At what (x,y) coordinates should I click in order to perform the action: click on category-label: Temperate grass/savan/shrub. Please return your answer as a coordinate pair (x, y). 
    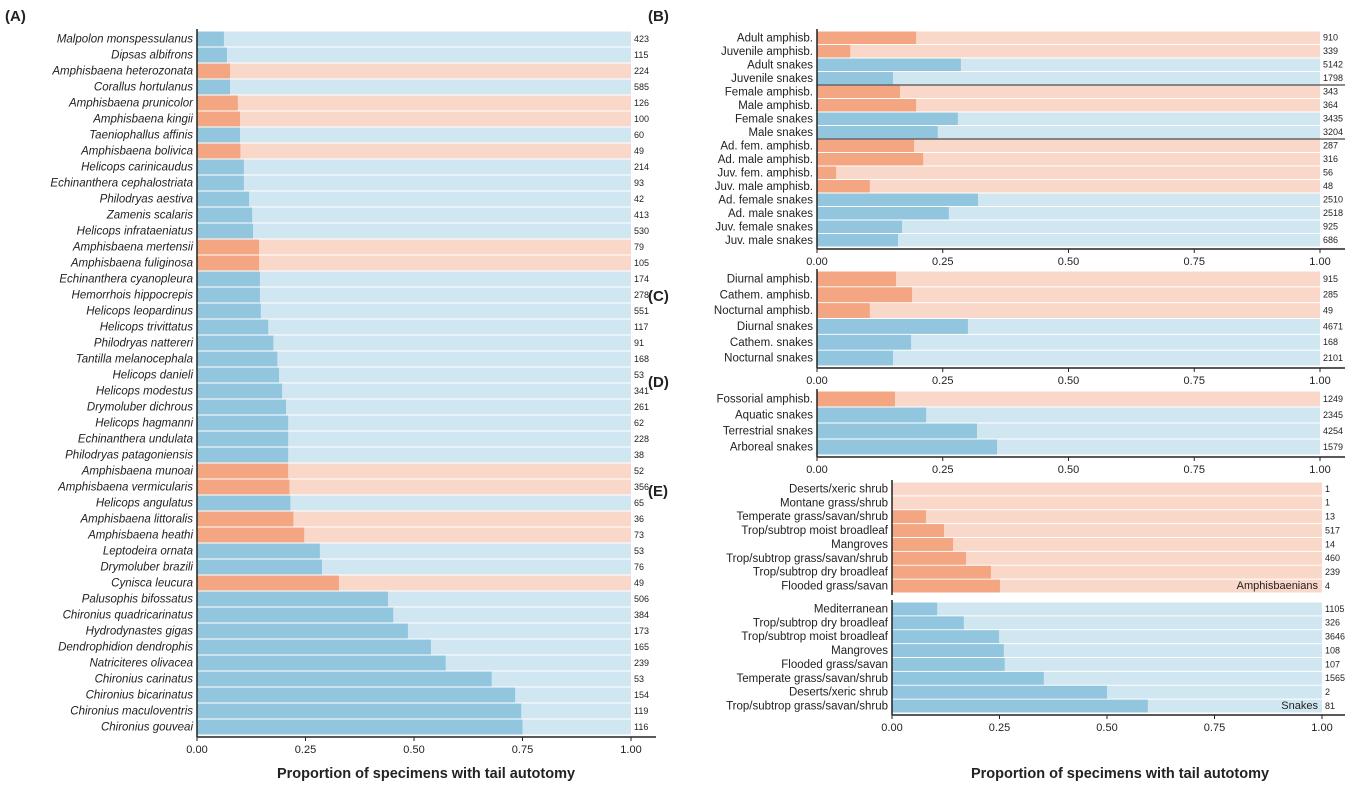
    Looking at the image, I should click on (813, 679).